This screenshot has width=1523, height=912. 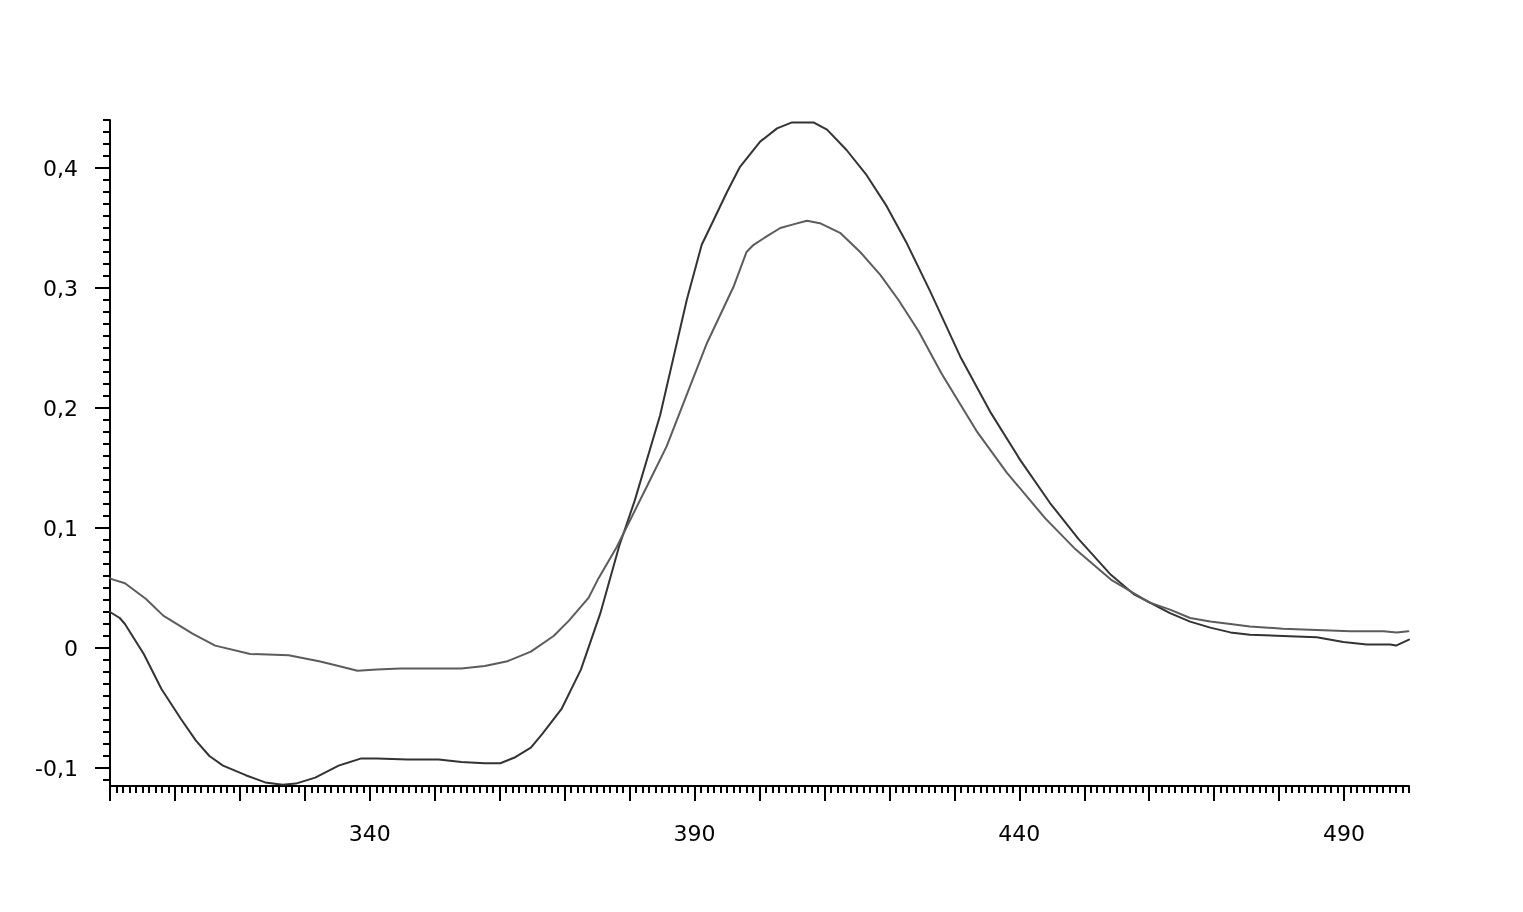 What do you see at coordinates (60, 528) in the screenshot?
I see `y-tick-label: 0,1` at bounding box center [60, 528].